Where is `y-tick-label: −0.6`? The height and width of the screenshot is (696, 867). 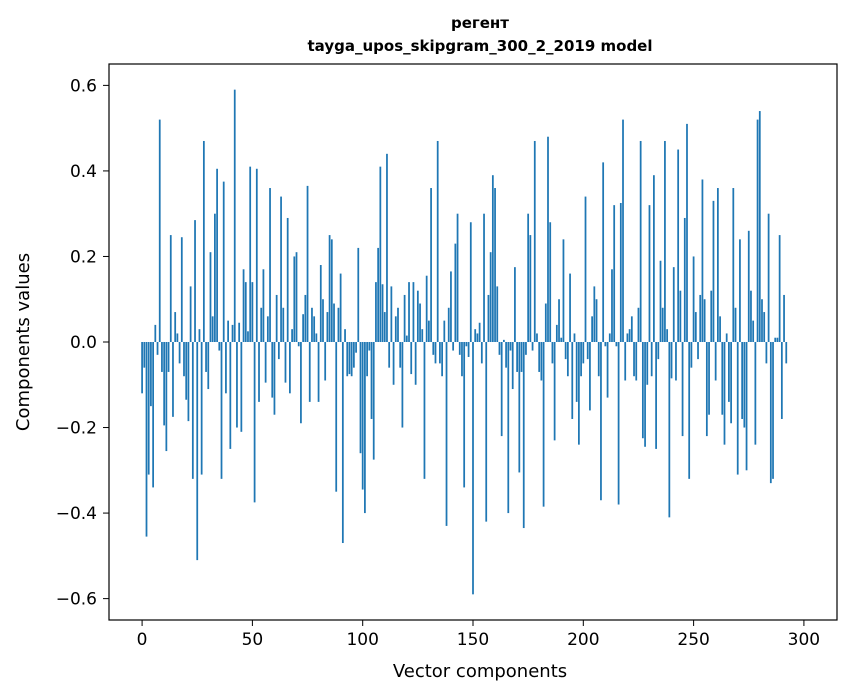
y-tick-label: −0.6 is located at coordinates (76, 600).